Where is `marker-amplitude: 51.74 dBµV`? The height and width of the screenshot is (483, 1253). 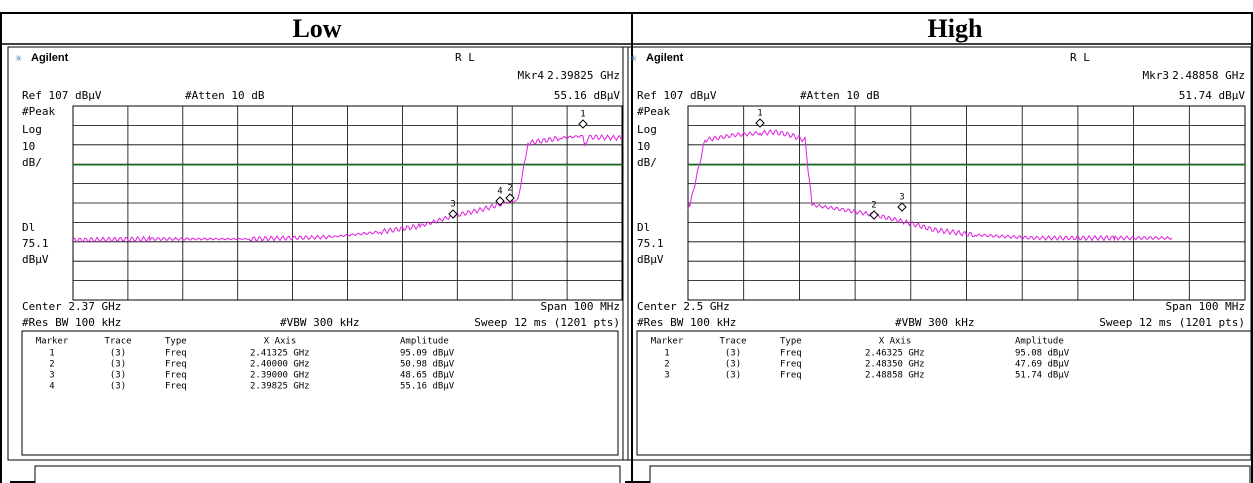
marker-amplitude: 51.74 dBµV is located at coordinates (1212, 95).